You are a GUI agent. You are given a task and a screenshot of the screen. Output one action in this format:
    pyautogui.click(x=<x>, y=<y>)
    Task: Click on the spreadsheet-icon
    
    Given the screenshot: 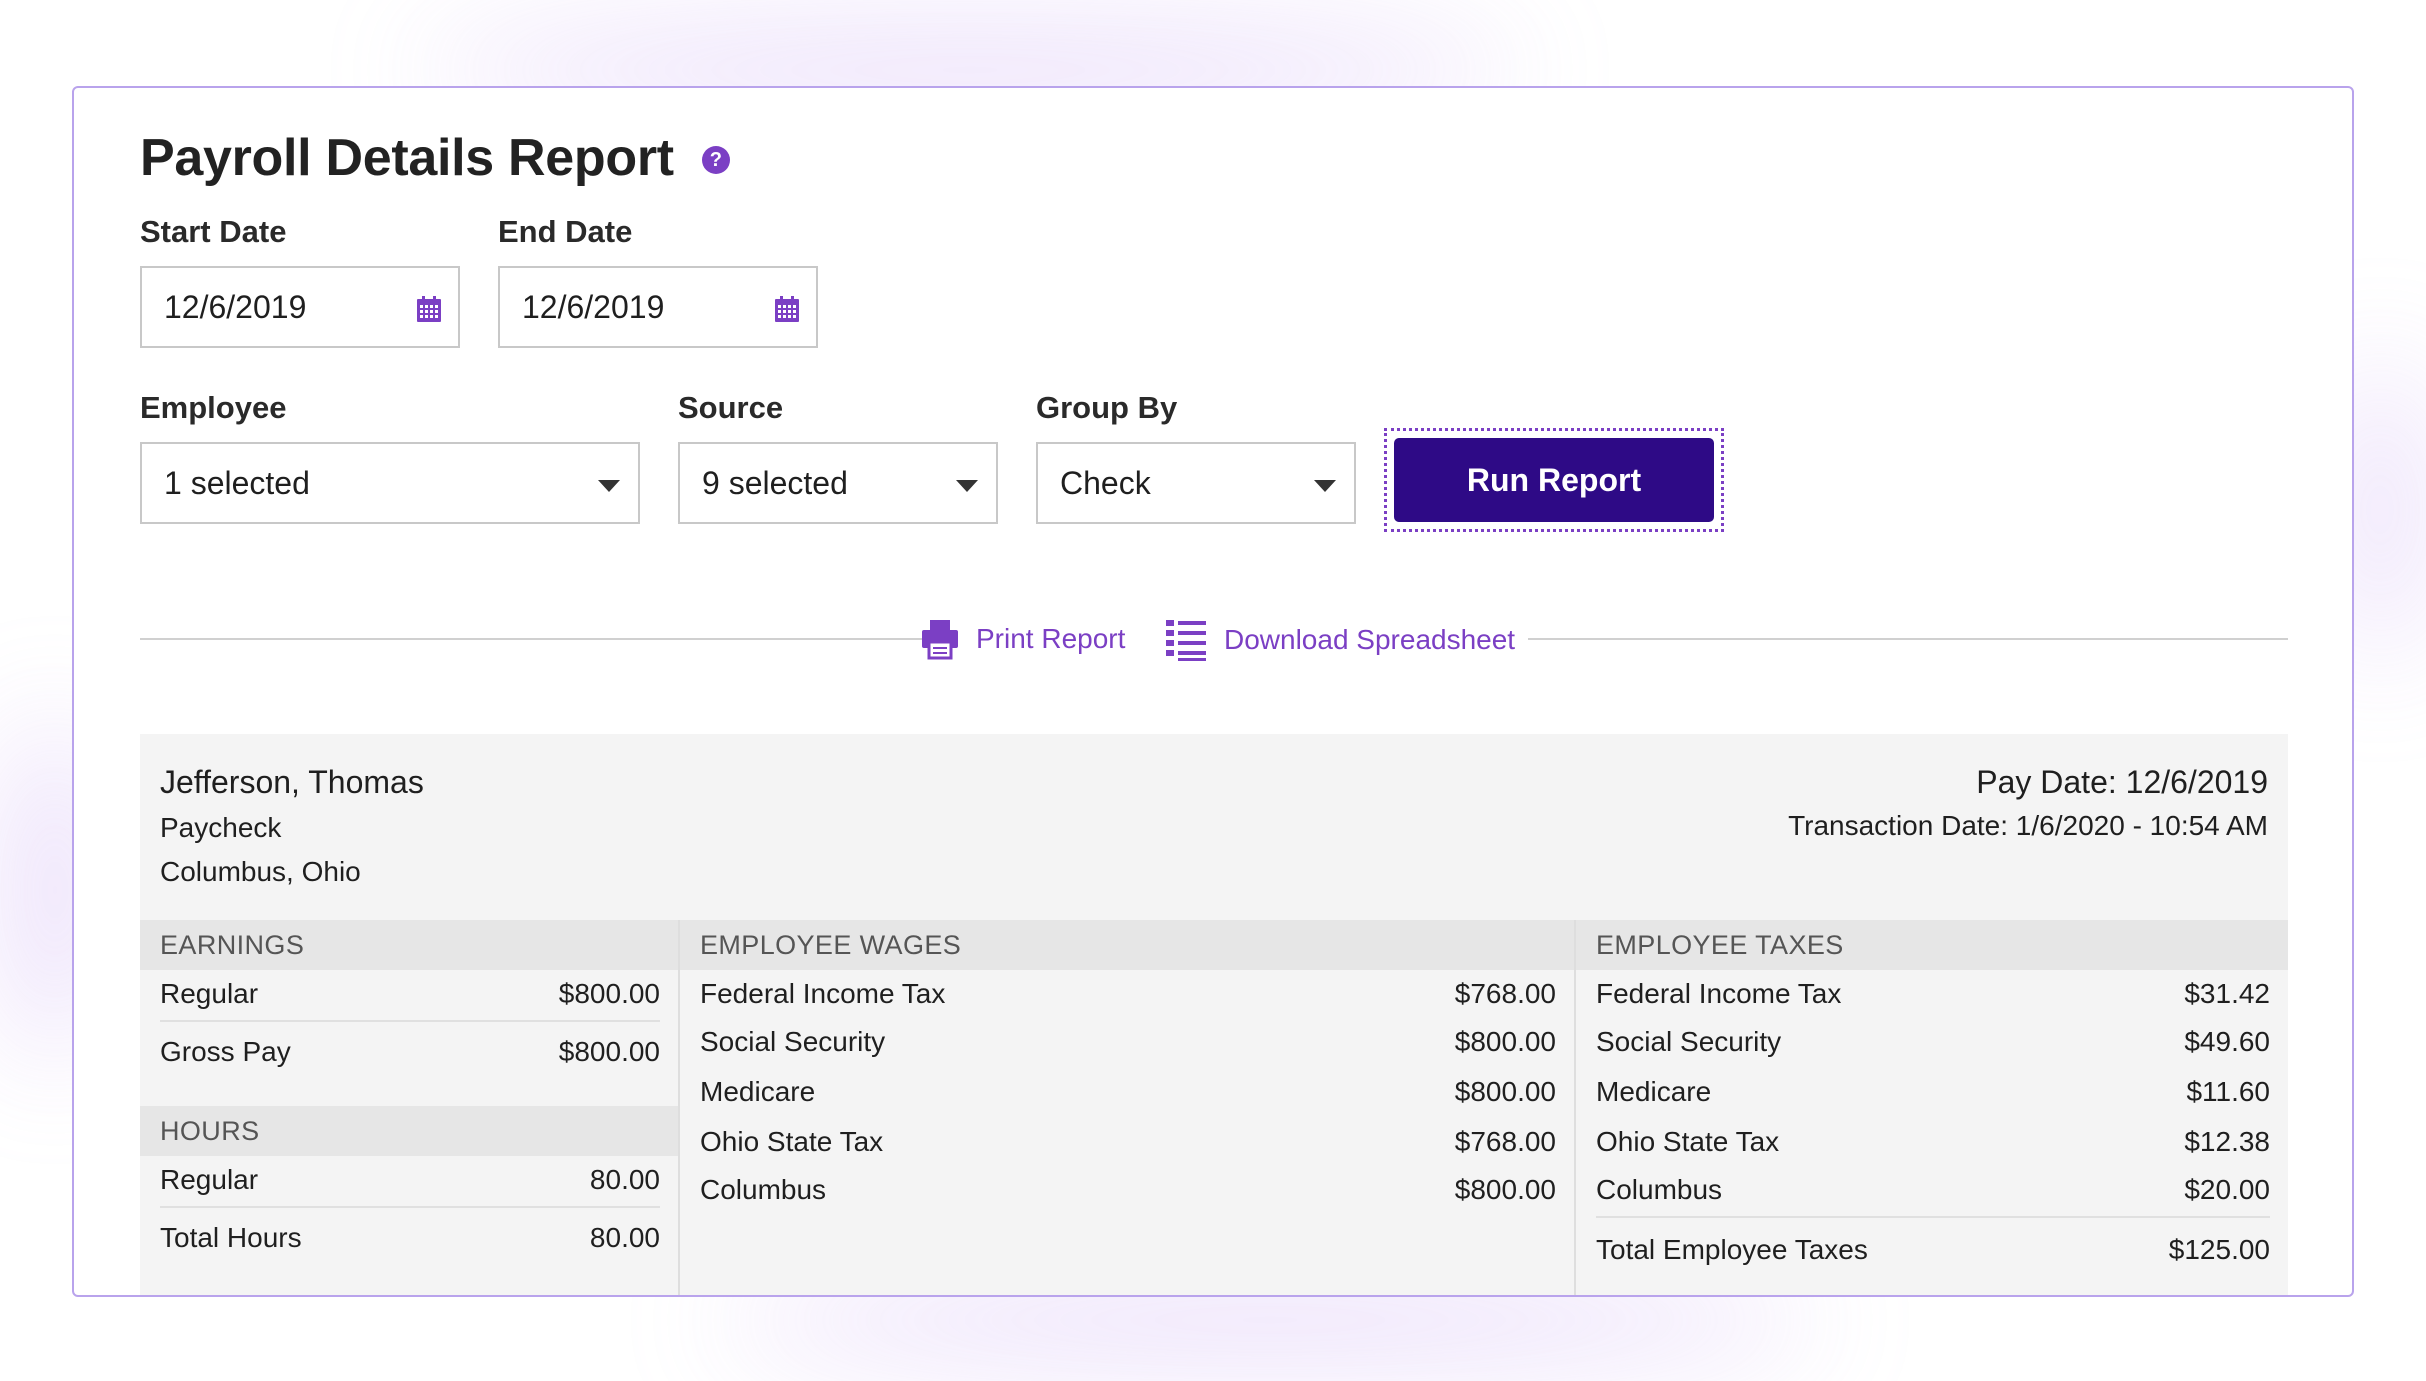 What is the action you would take?
    pyautogui.click(x=1186, y=640)
    